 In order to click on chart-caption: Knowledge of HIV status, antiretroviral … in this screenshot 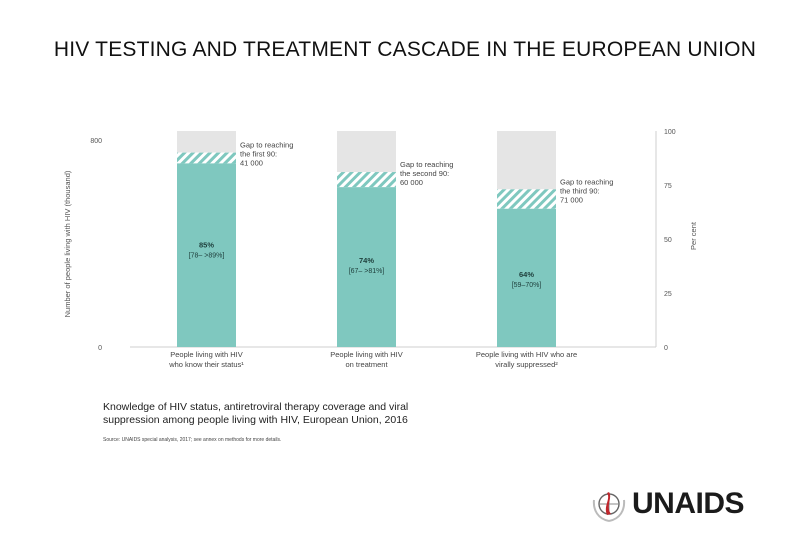, I will do `click(256, 413)`.